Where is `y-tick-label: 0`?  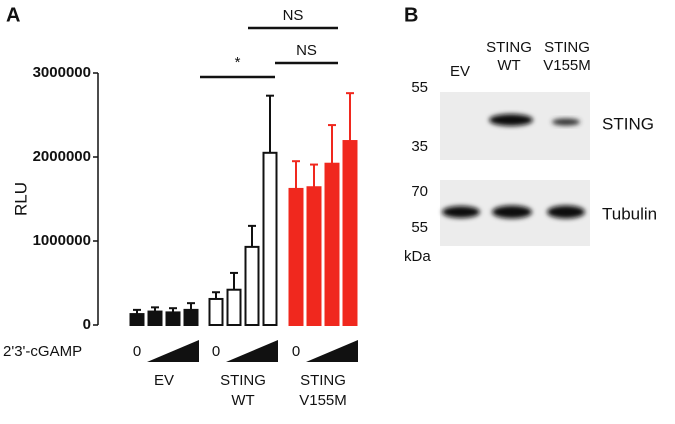
y-tick-label: 0 is located at coordinates (87, 324).